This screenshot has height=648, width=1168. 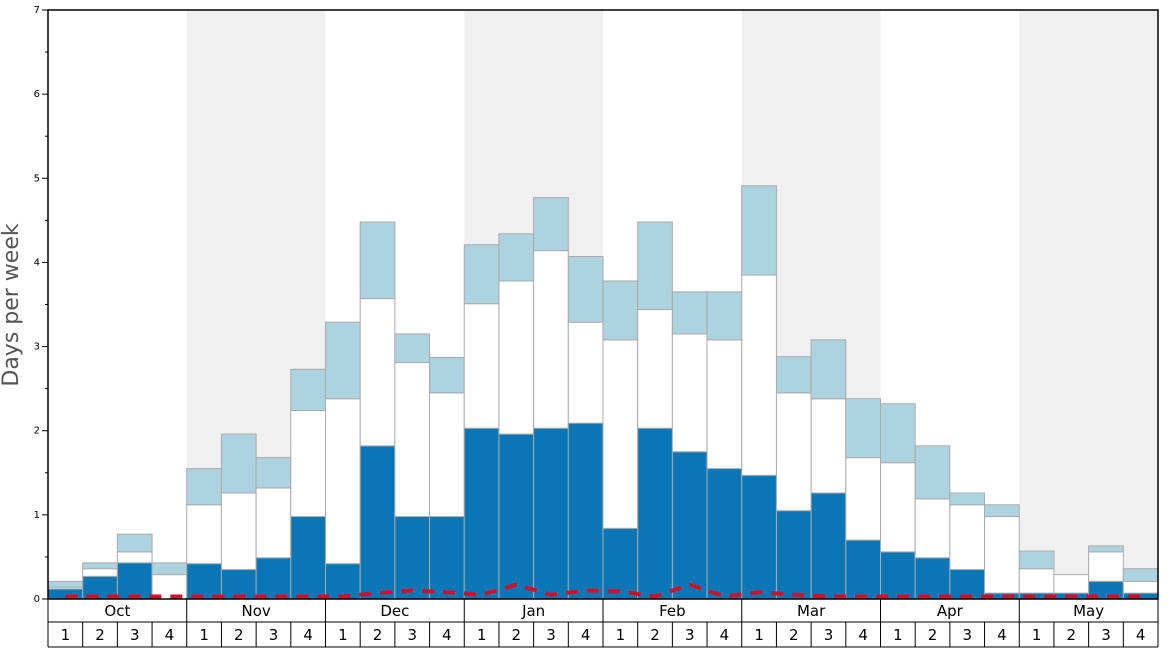 I want to click on y-tick-label: 3, so click(x=37, y=347).